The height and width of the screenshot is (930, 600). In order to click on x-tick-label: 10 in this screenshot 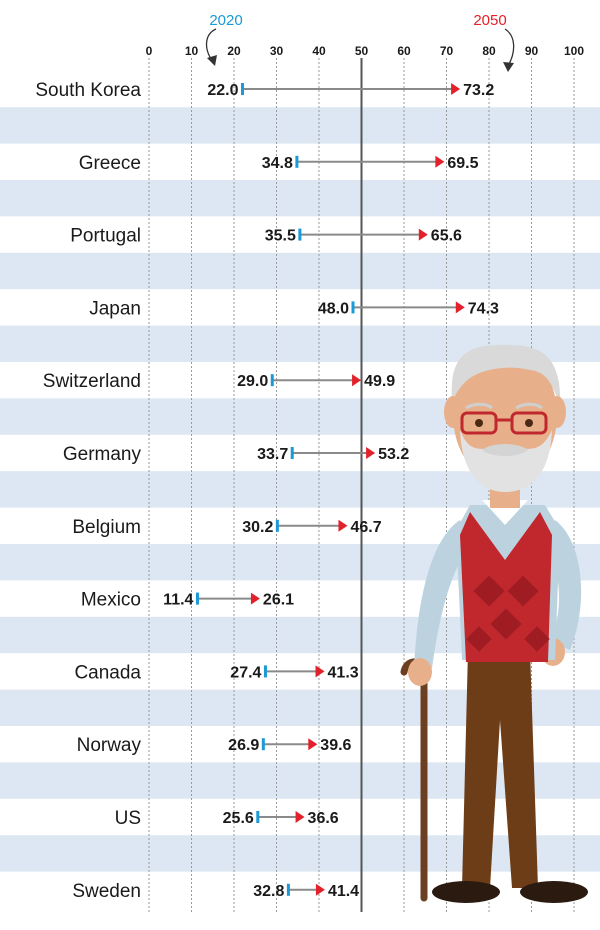, I will do `click(192, 51)`.